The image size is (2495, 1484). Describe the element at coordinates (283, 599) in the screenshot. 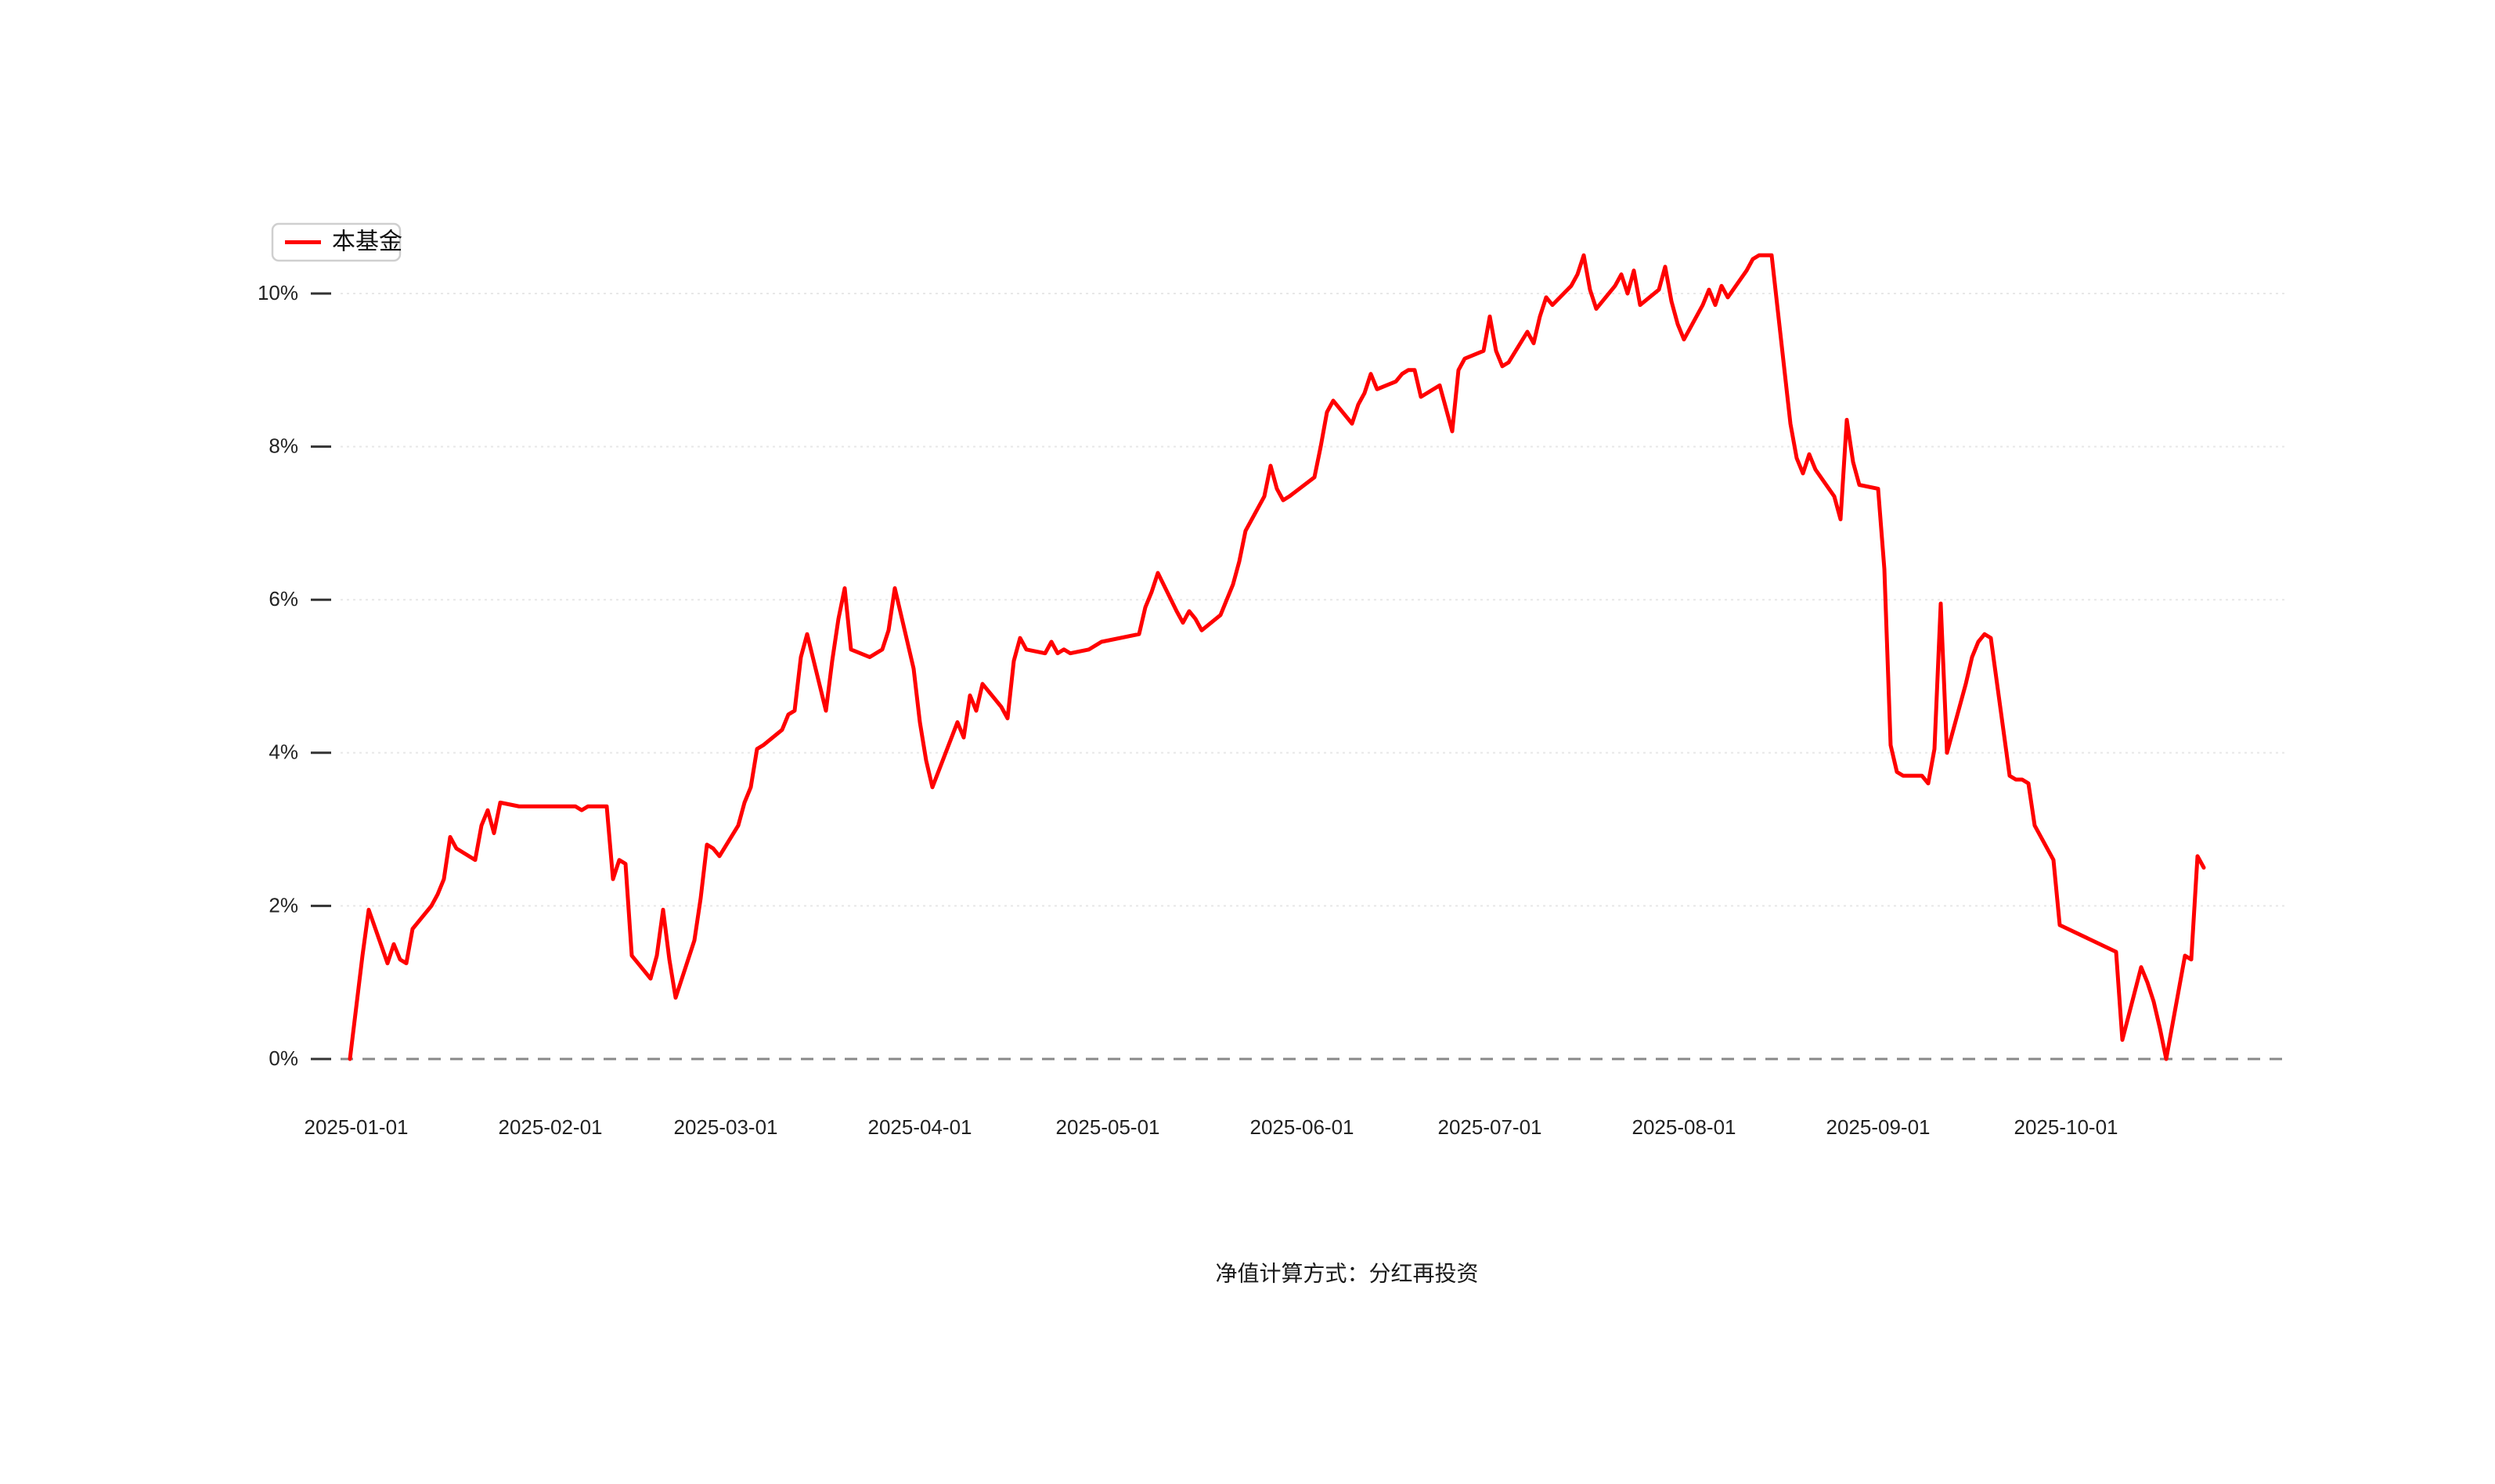

I see `y-tick-label: 6%` at that location.